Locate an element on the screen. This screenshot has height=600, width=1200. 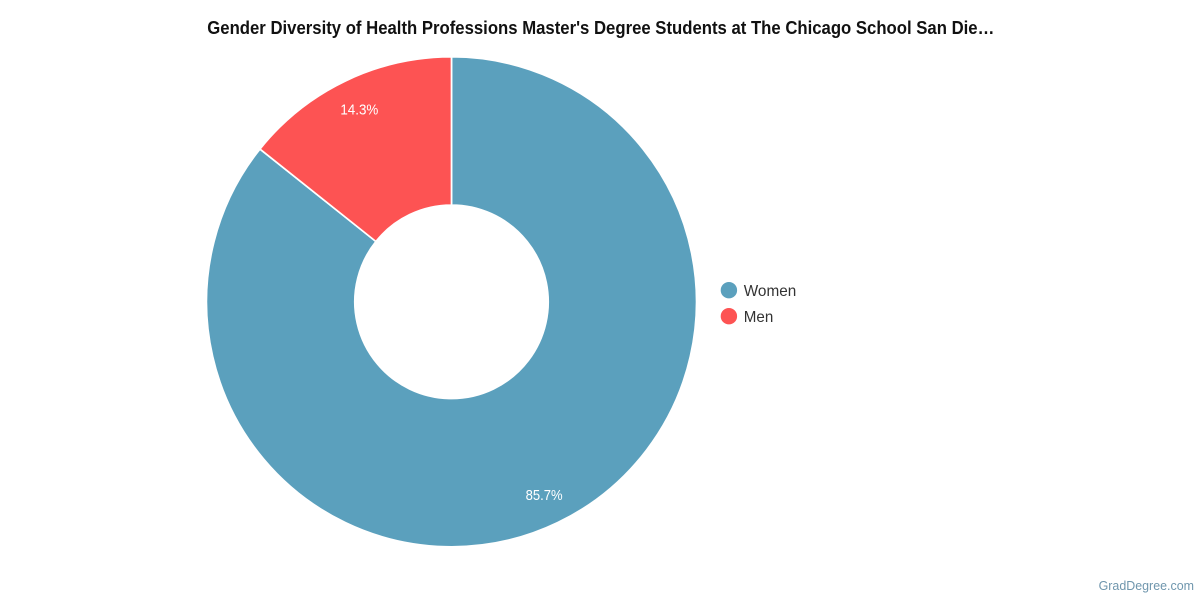
svg-text: Men is located at coordinates (759, 317).